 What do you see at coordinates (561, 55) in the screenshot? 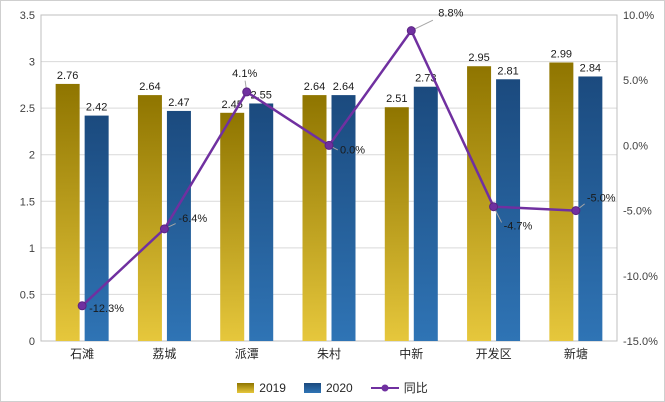
I see `svg-text: 2.99` at bounding box center [561, 55].